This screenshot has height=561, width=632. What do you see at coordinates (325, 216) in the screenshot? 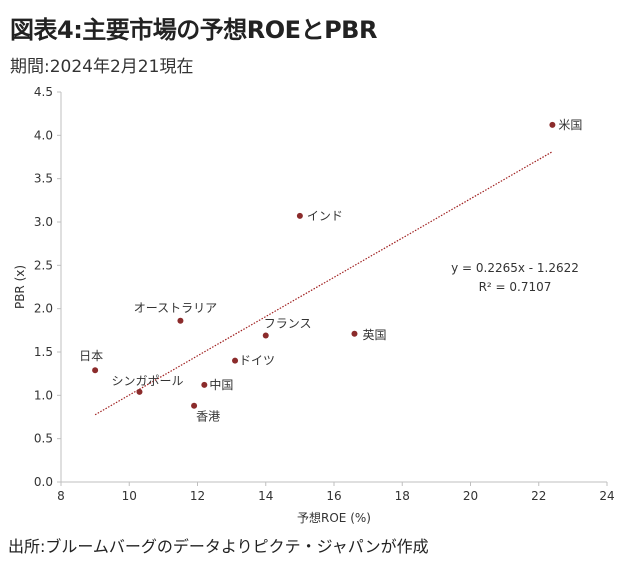
I see `data-point-label: インド` at bounding box center [325, 216].